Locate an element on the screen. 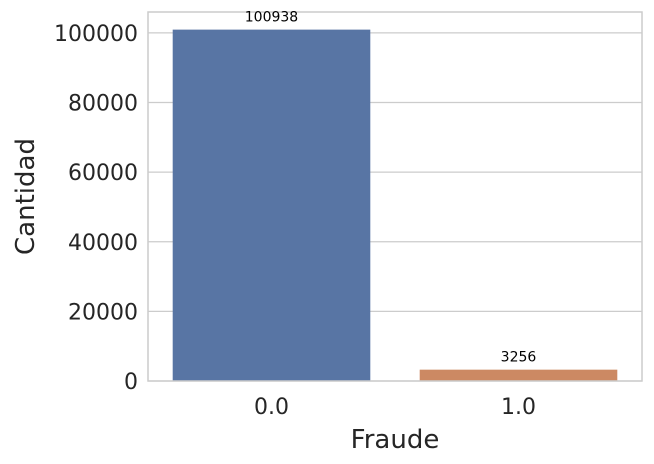  y-axis-title: Cantidad is located at coordinates (26, 196).